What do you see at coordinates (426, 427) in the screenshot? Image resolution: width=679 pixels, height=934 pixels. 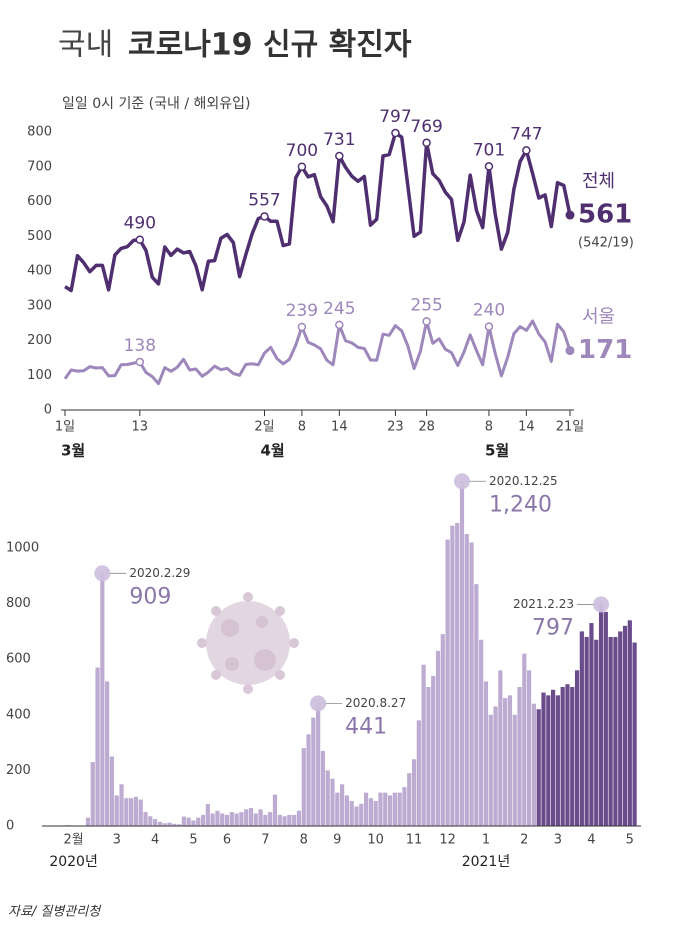 I see `x-tick-label: 28` at bounding box center [426, 427].